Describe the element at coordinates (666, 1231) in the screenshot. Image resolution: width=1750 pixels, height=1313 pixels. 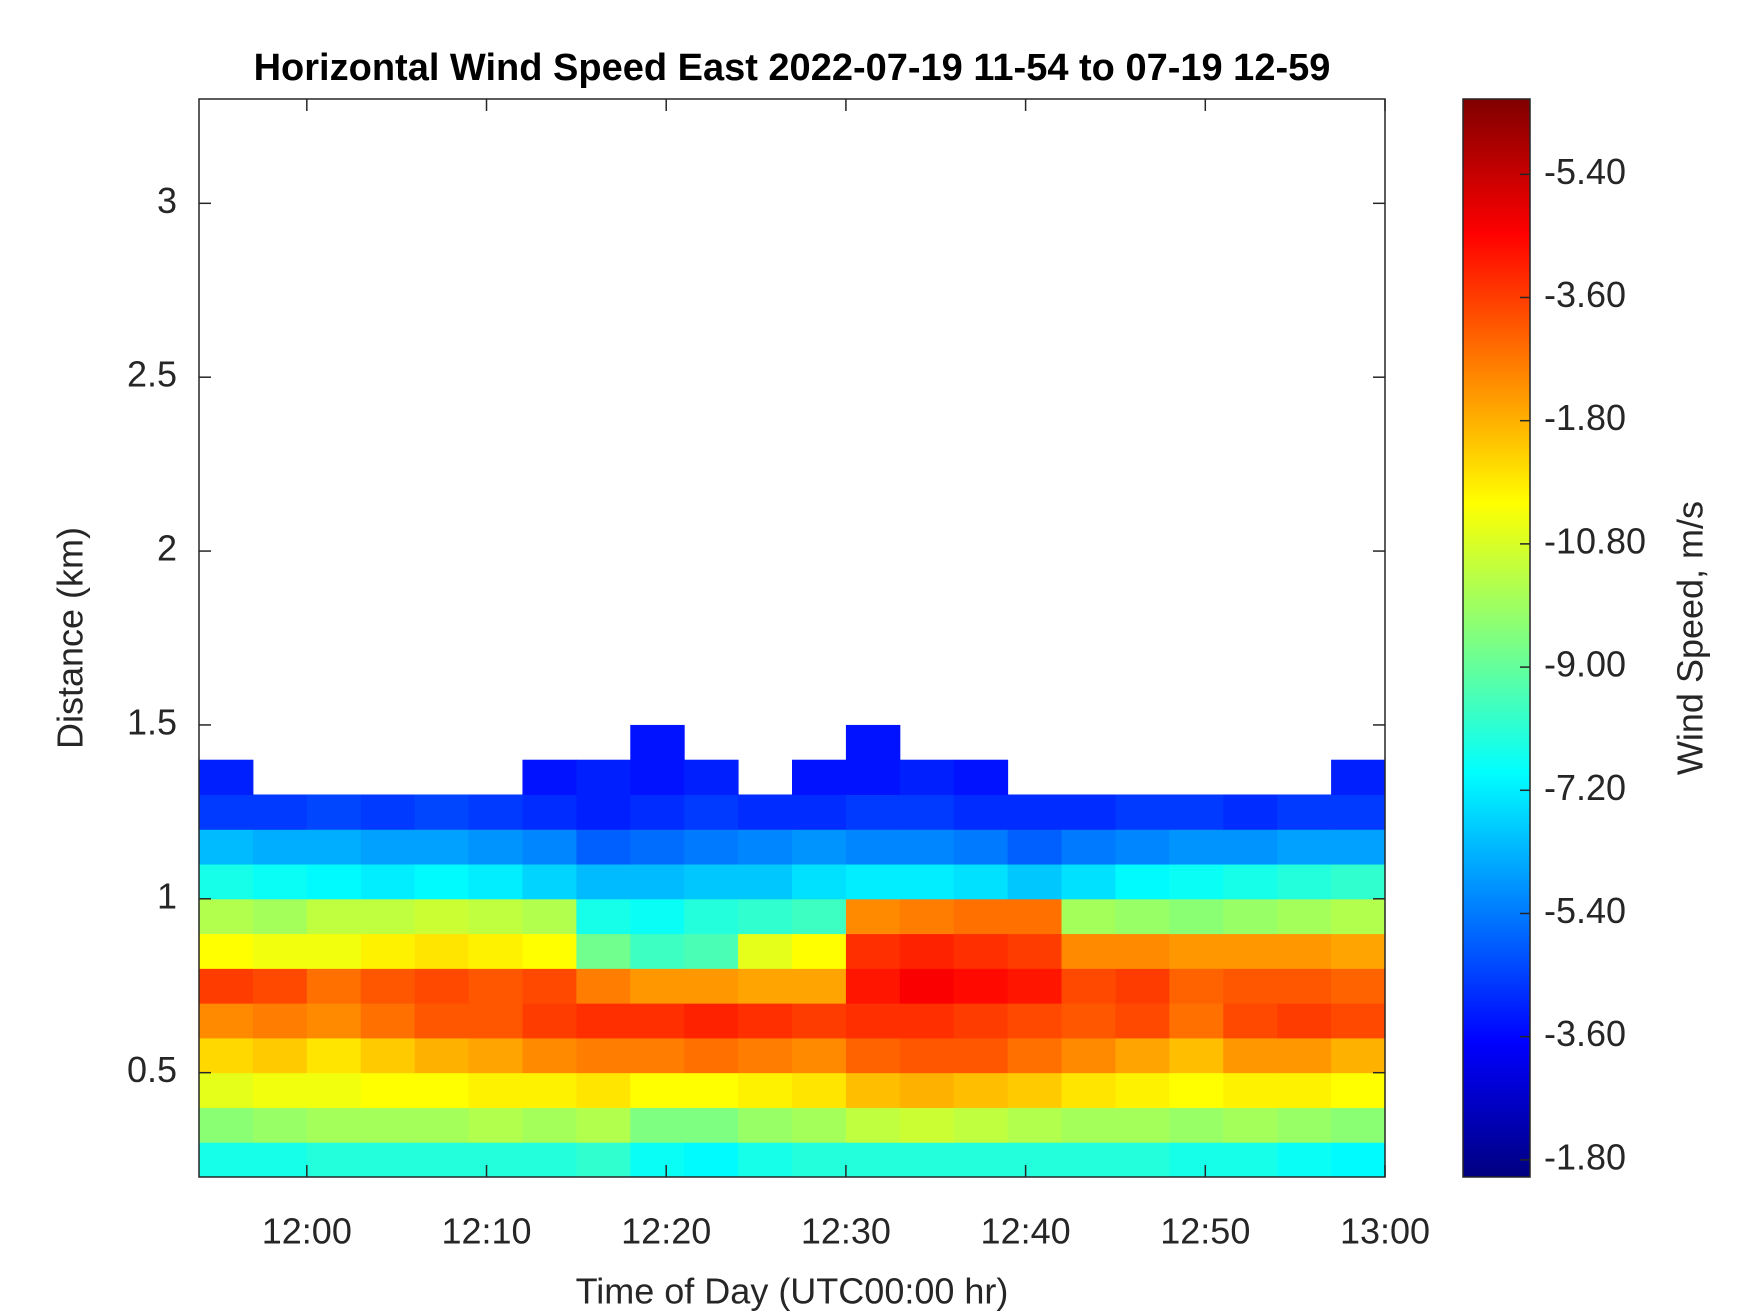
I see `x-tick-label: 12:20` at that location.